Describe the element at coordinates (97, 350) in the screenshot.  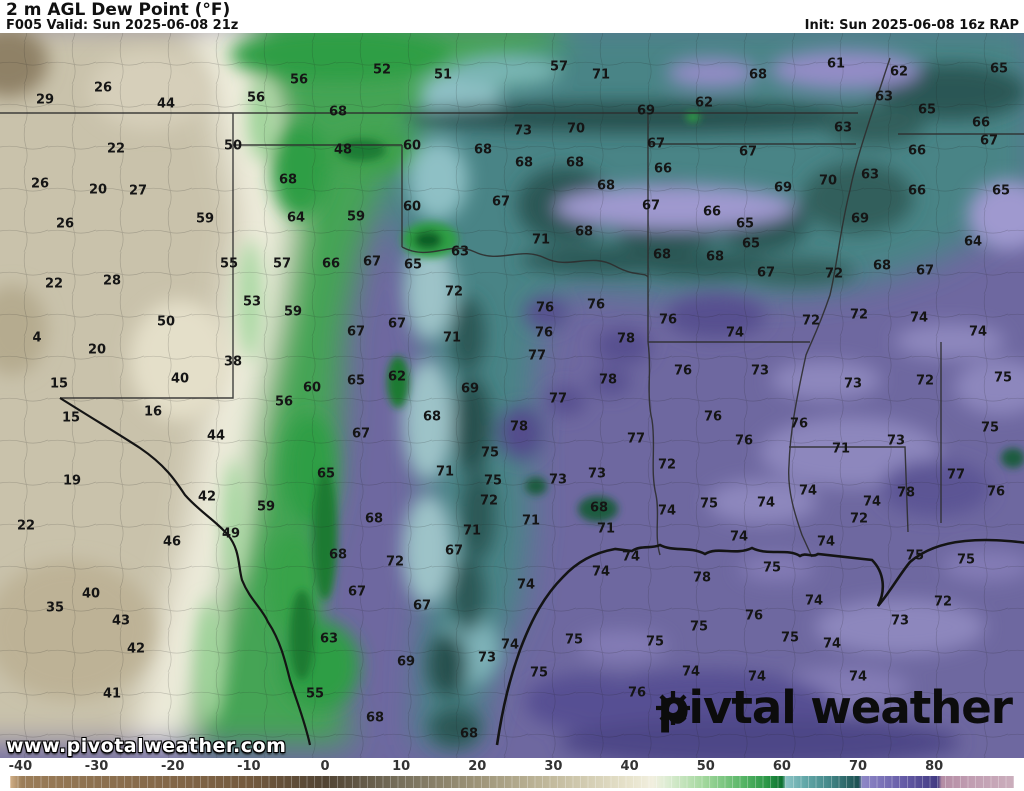
I see `dewpoint-value: 20` at that location.